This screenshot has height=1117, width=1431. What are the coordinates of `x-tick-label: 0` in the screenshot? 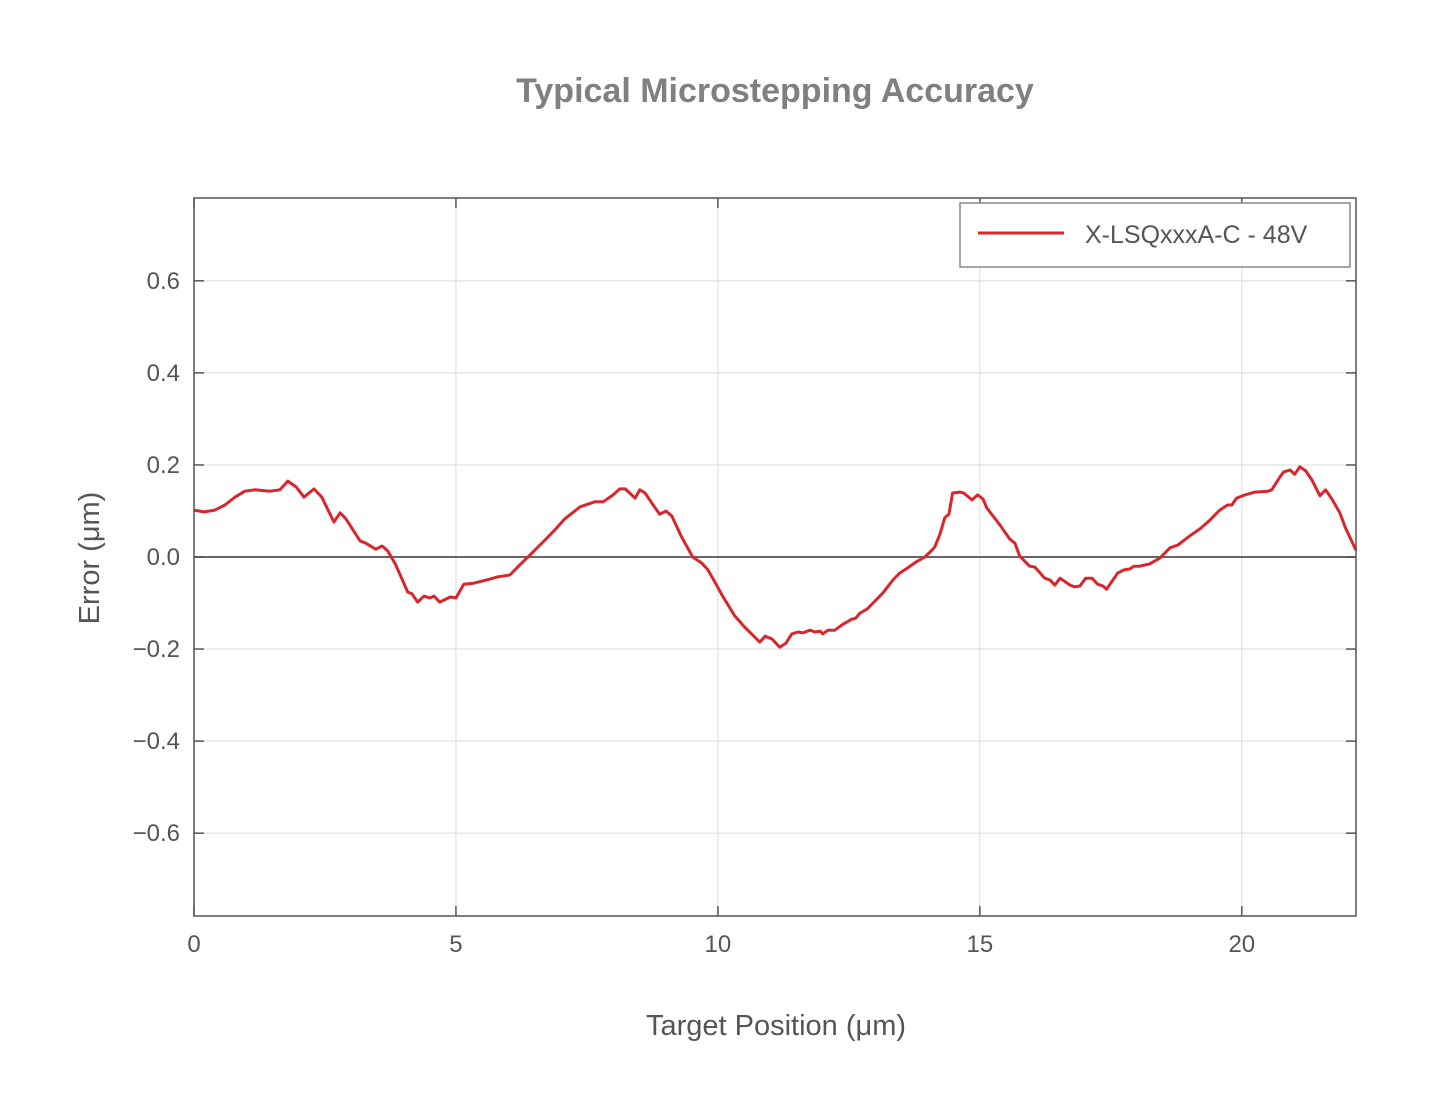 It's located at (193, 944).